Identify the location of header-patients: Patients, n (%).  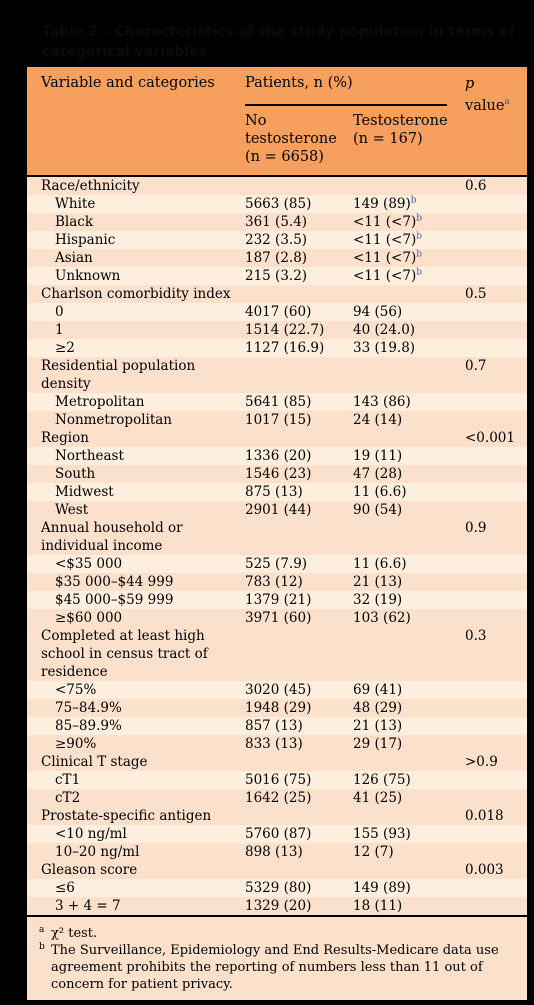
(299, 83).